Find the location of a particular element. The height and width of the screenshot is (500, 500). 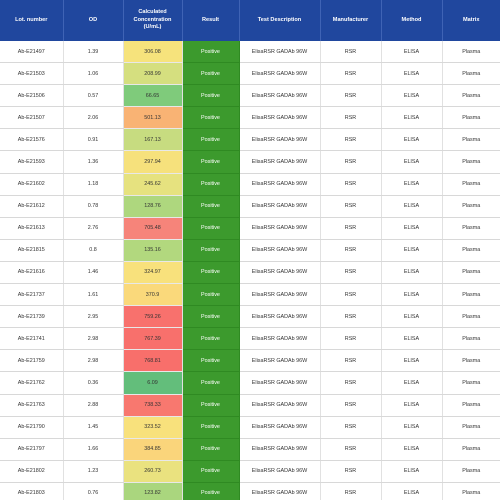

header-matrix: Matrix is located at coordinates (471, 20).